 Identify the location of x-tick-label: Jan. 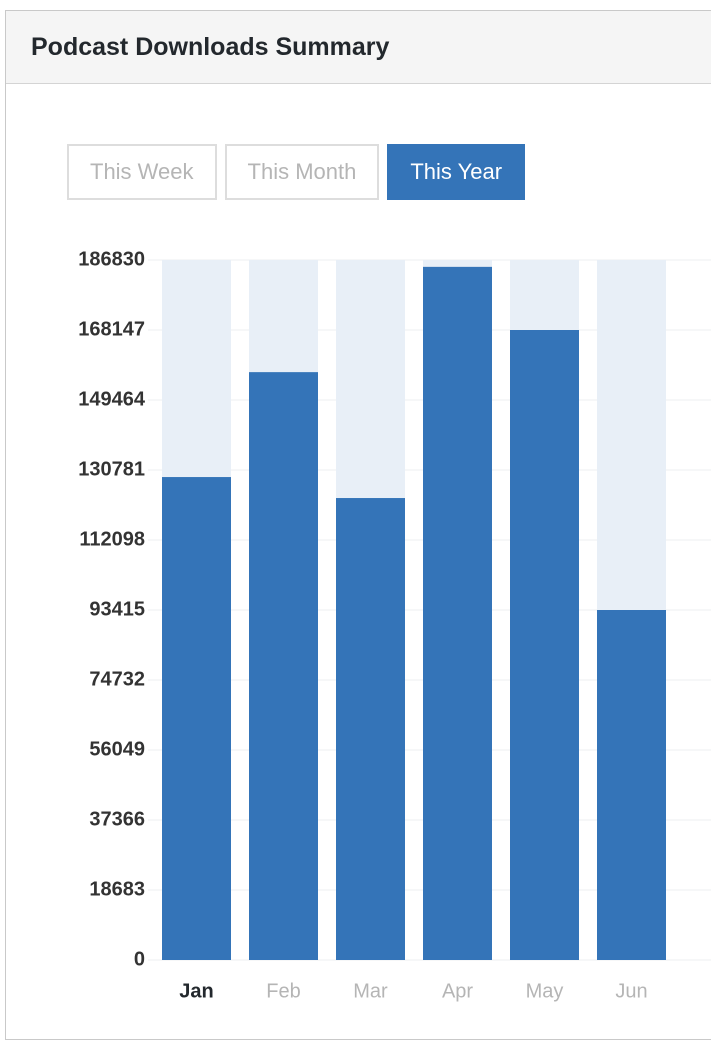
(196, 991).